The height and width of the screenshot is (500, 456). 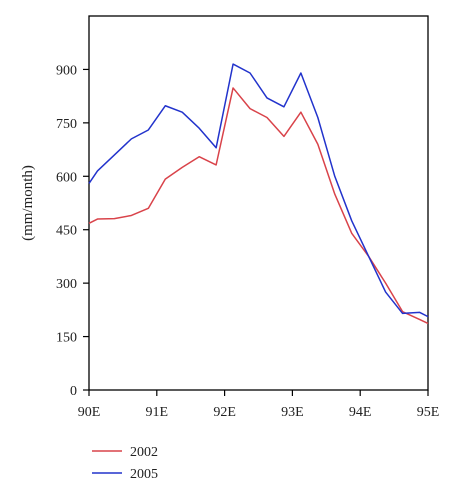 What do you see at coordinates (66, 338) in the screenshot?
I see `y-tick-label: 150` at bounding box center [66, 338].